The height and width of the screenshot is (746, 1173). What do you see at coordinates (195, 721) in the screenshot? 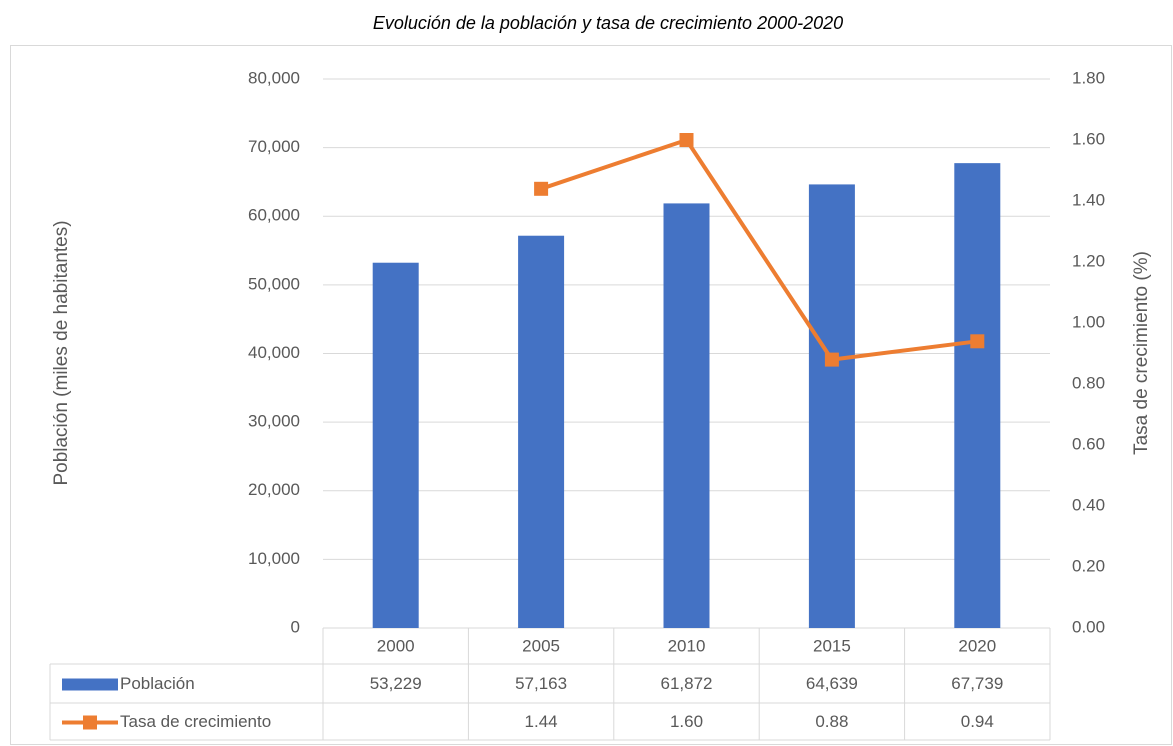
I see `legend-label: Tasa de crecimiento` at bounding box center [195, 721].